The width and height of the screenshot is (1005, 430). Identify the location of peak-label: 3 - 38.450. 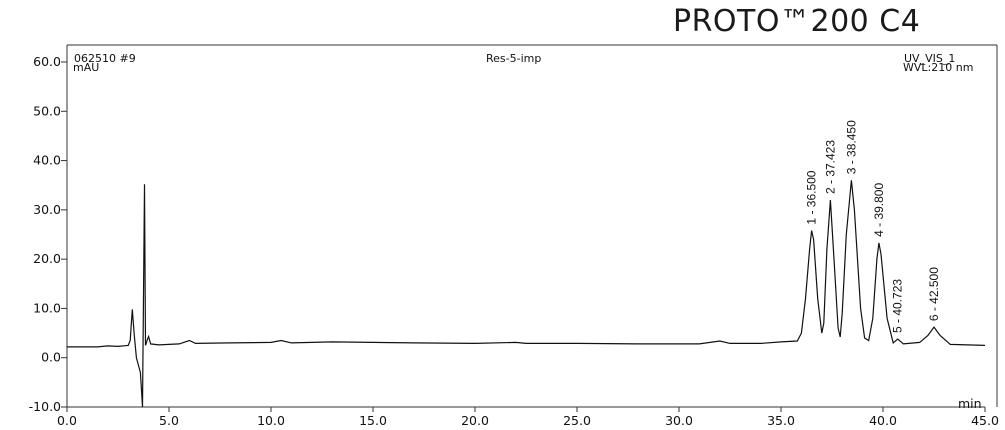
(851, 147).